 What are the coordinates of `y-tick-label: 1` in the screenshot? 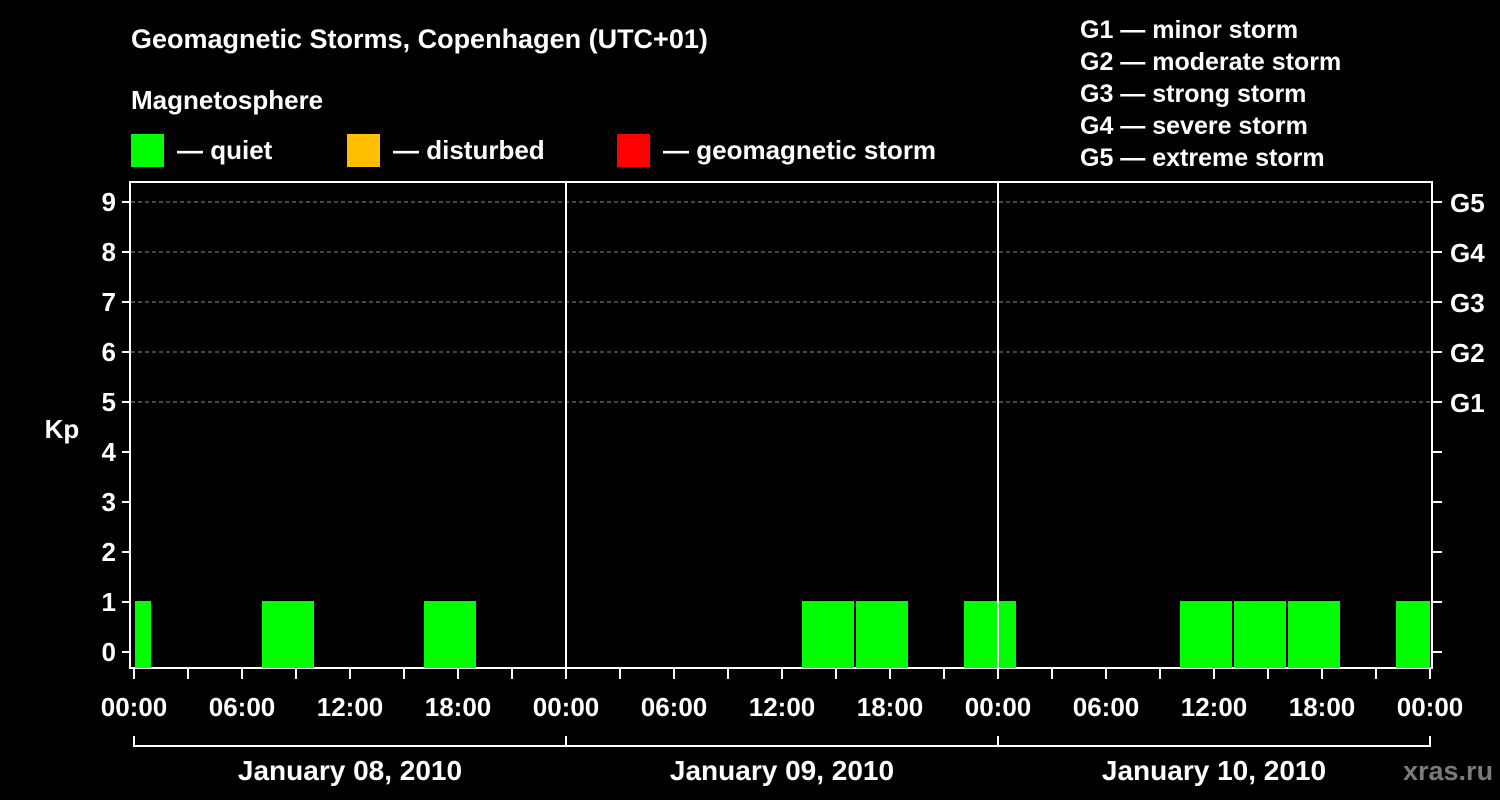 It's located at (109, 602).